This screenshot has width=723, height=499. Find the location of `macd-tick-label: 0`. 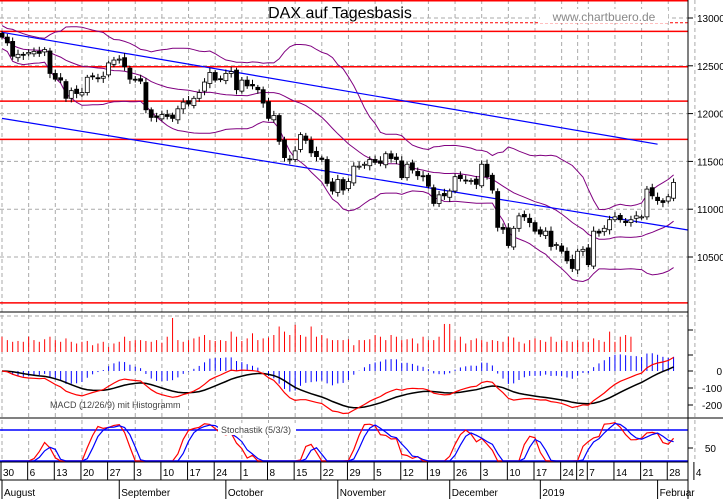

macd-tick-label: 0 is located at coordinates (719, 372).